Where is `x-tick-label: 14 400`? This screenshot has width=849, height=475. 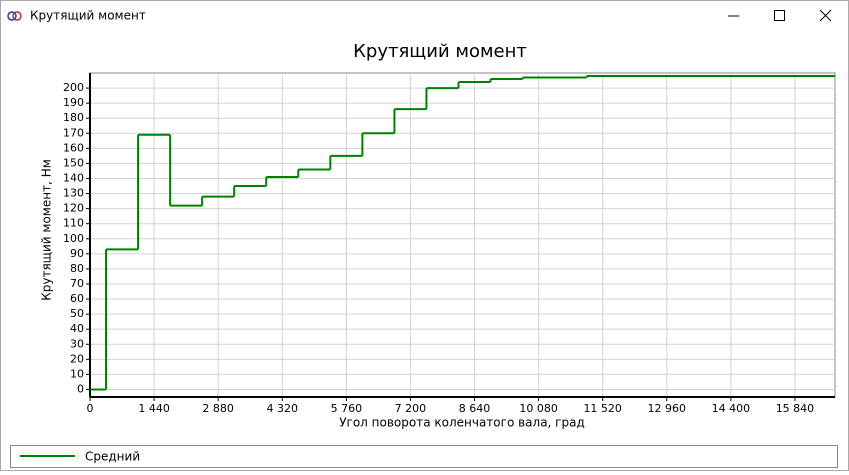 x-tick-label: 14 400 is located at coordinates (731, 408).